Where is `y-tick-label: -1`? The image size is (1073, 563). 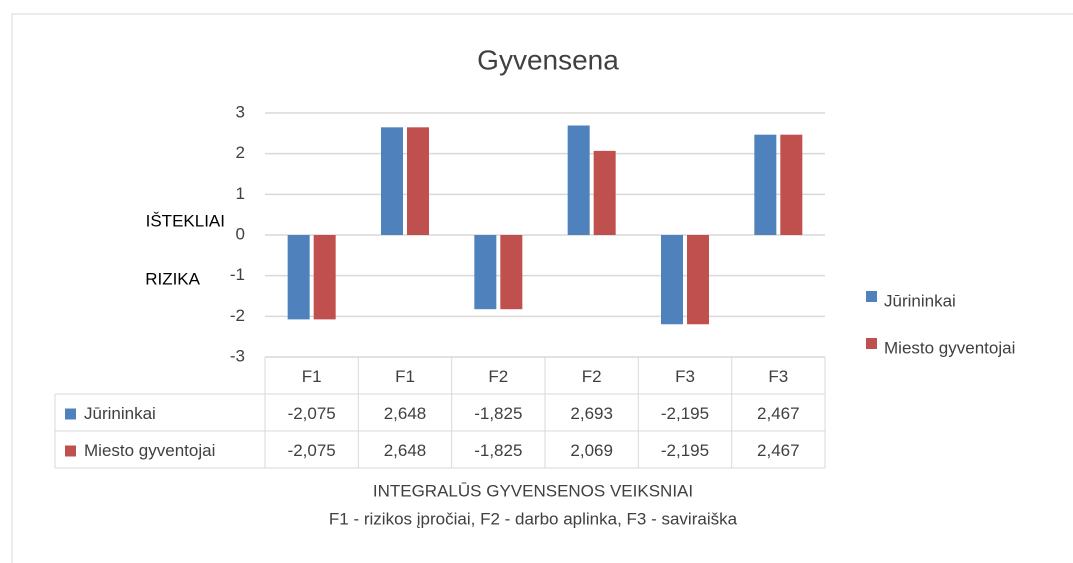 y-tick-label: -1 is located at coordinates (237, 274).